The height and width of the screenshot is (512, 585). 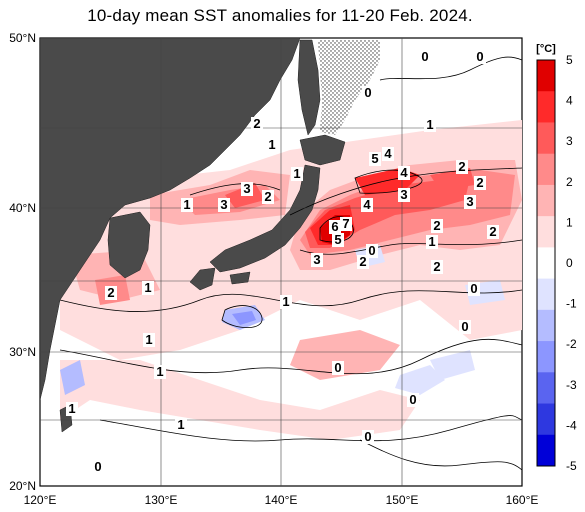 I want to click on colorbar-tick-label: -4, so click(x=571, y=425).